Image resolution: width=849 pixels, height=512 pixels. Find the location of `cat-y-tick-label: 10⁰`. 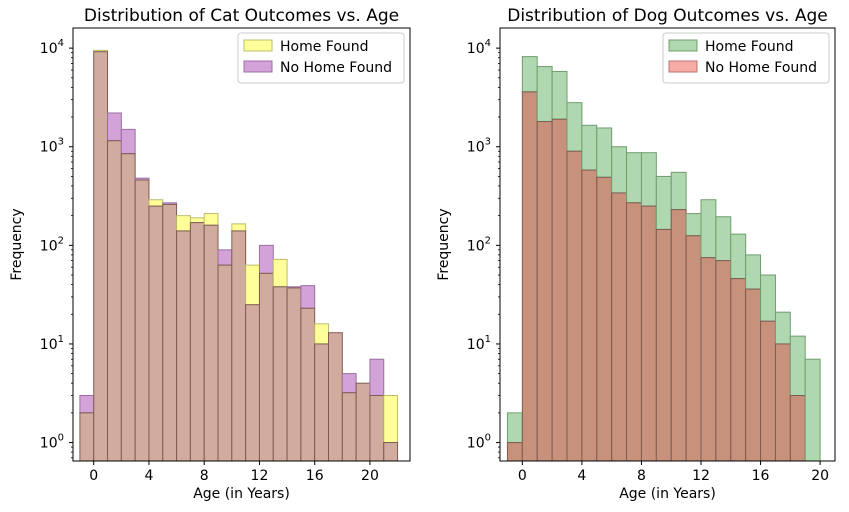

cat-y-tick-label: 10⁰ is located at coordinates (52, 442).